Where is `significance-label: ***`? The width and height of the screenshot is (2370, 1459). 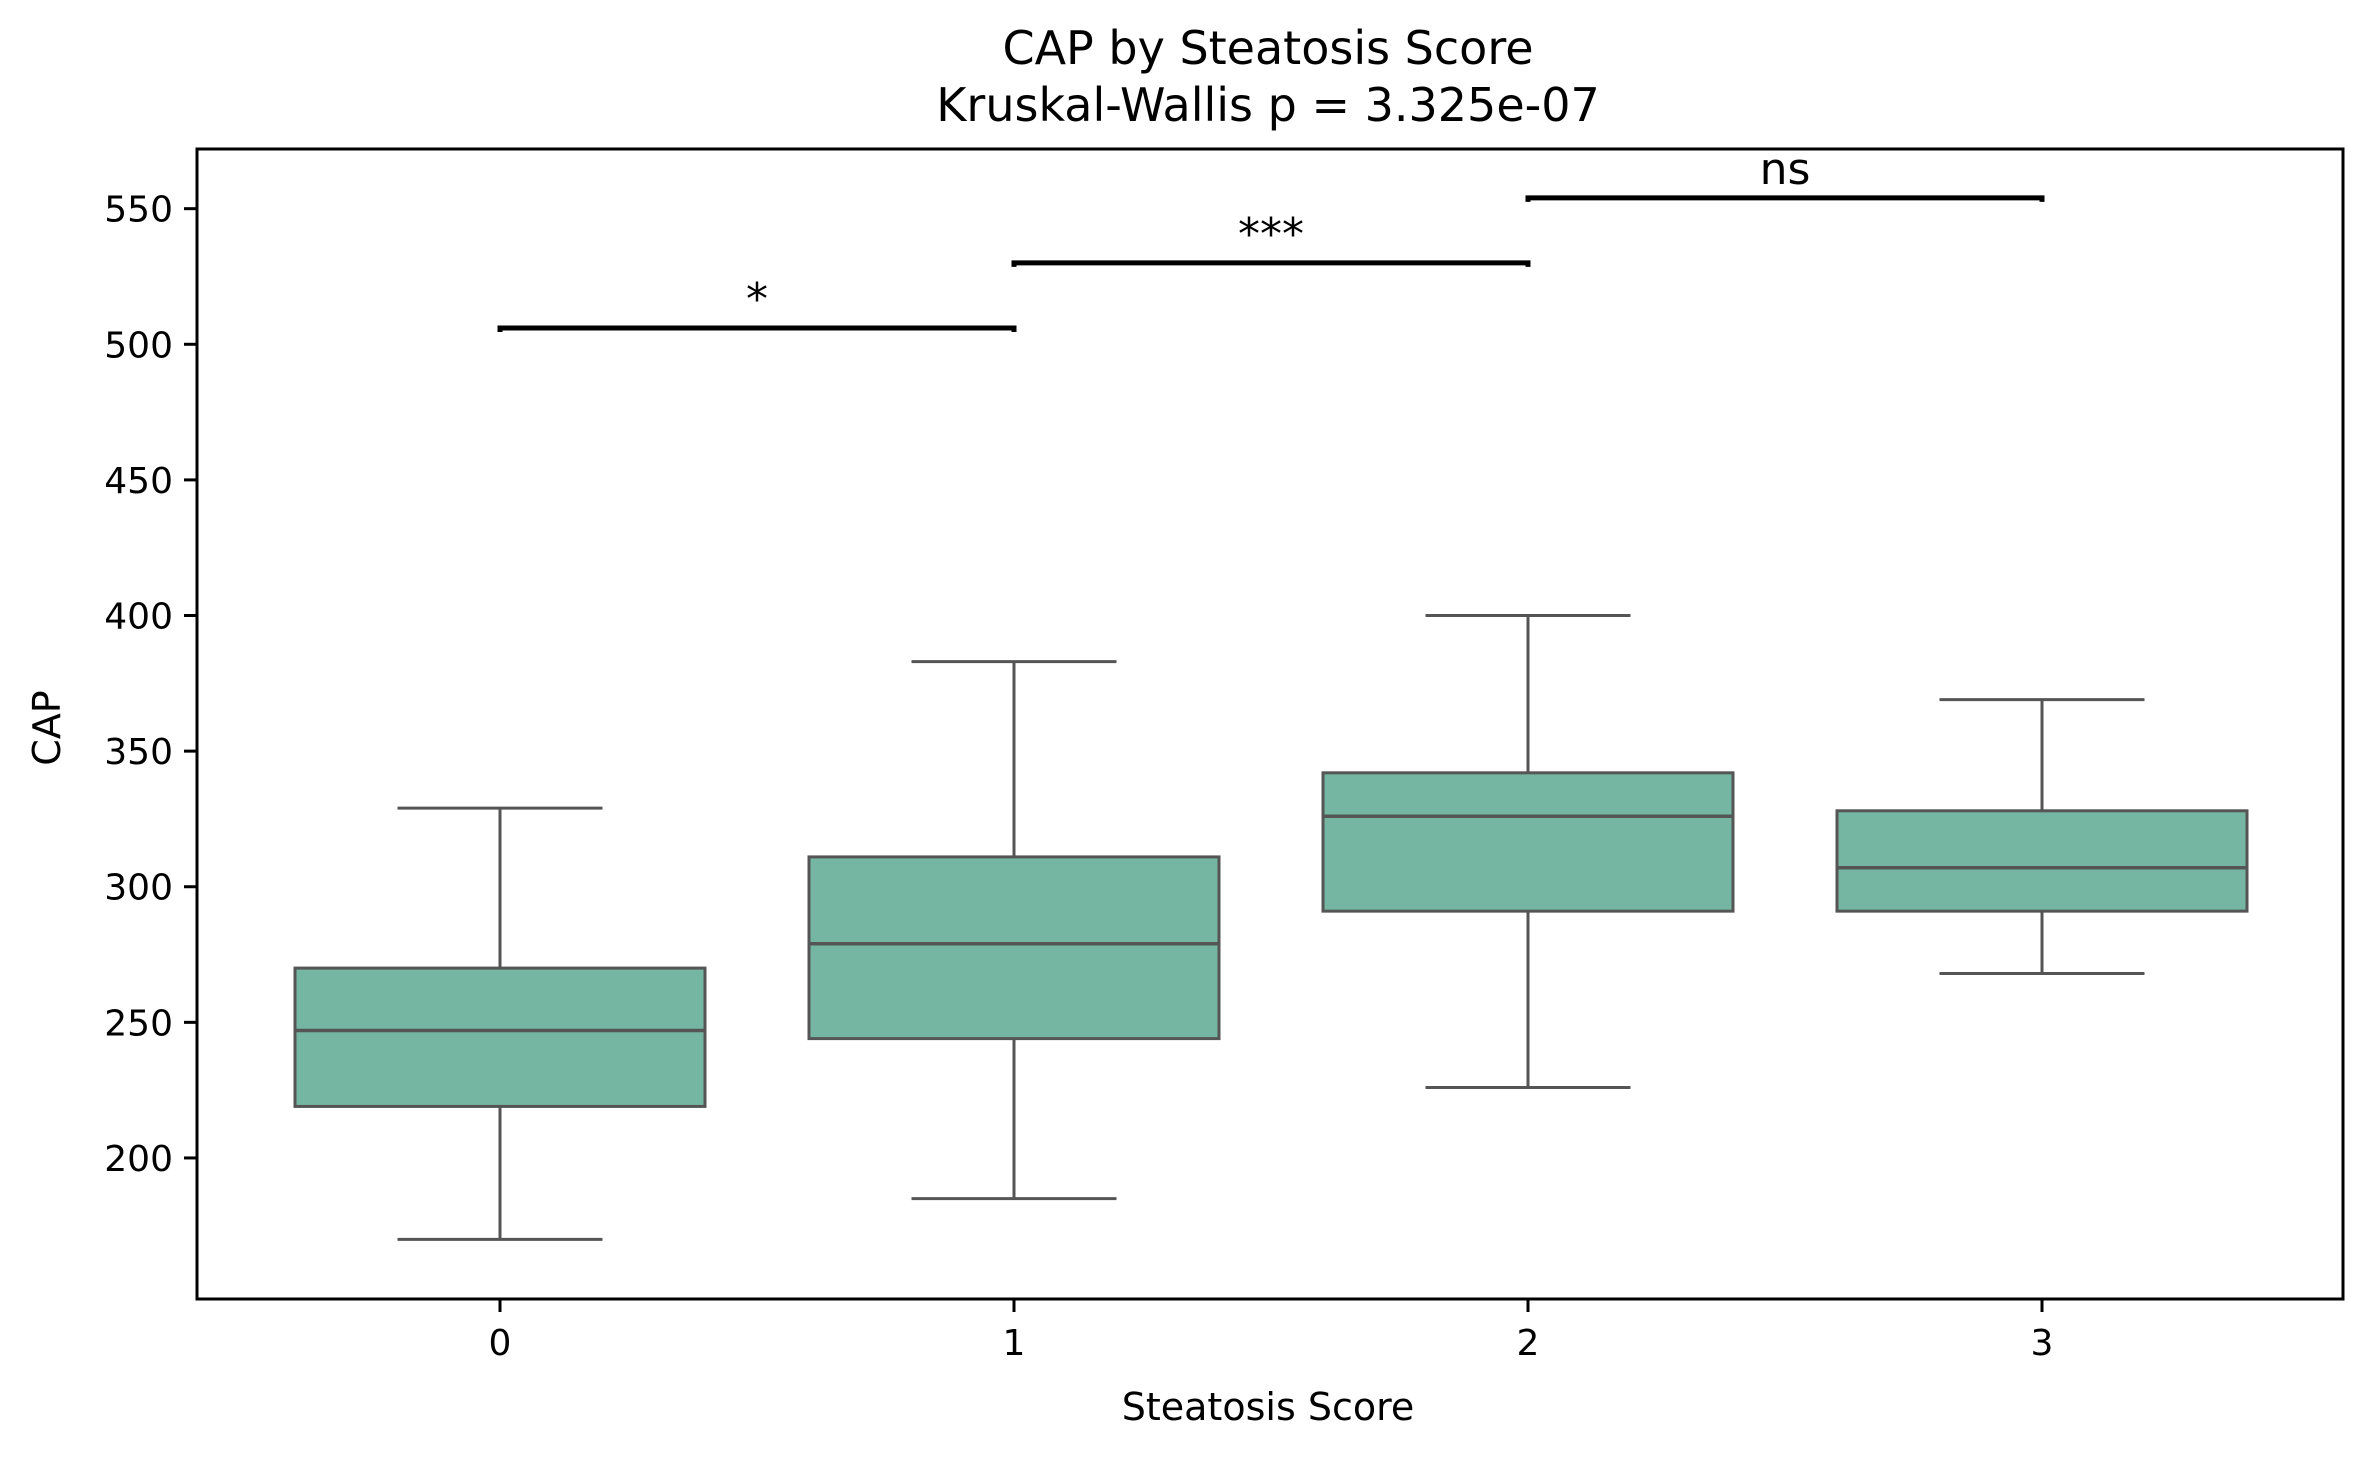
significance-label: *** is located at coordinates (1271, 234).